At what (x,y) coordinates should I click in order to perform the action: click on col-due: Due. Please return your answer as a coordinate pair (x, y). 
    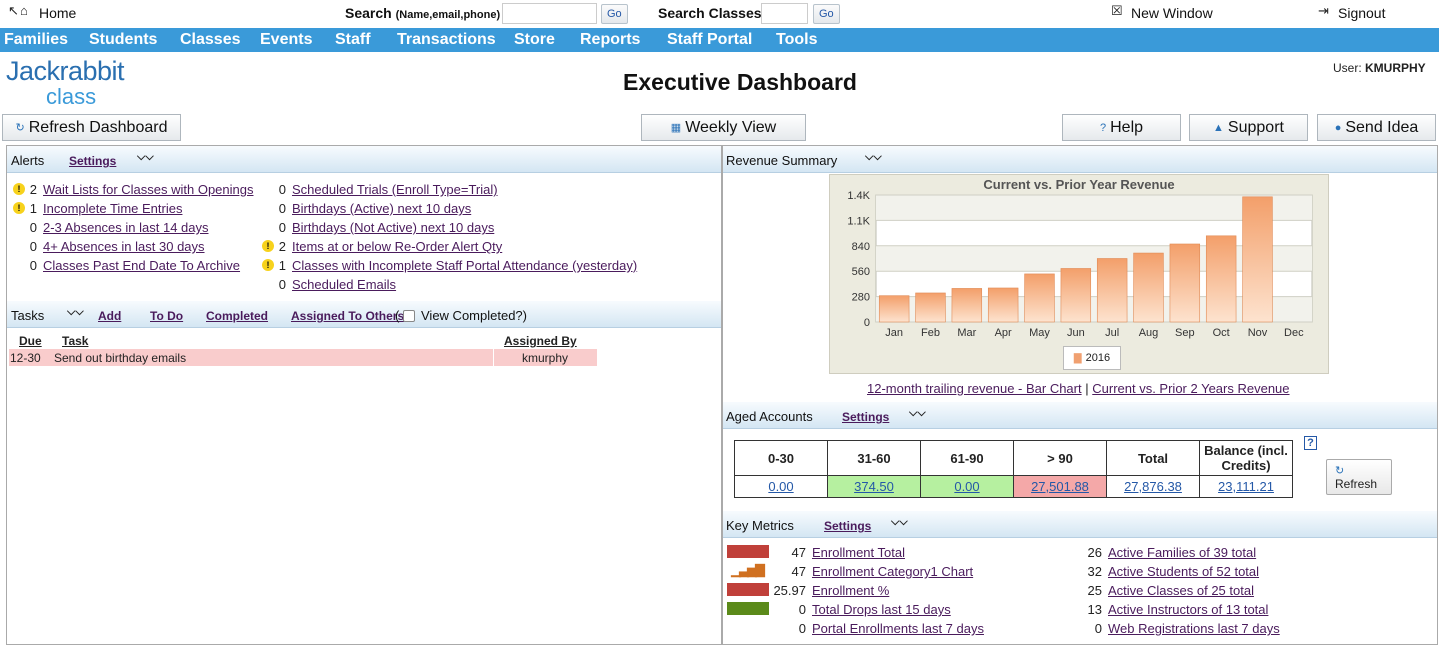
    Looking at the image, I should click on (30, 341).